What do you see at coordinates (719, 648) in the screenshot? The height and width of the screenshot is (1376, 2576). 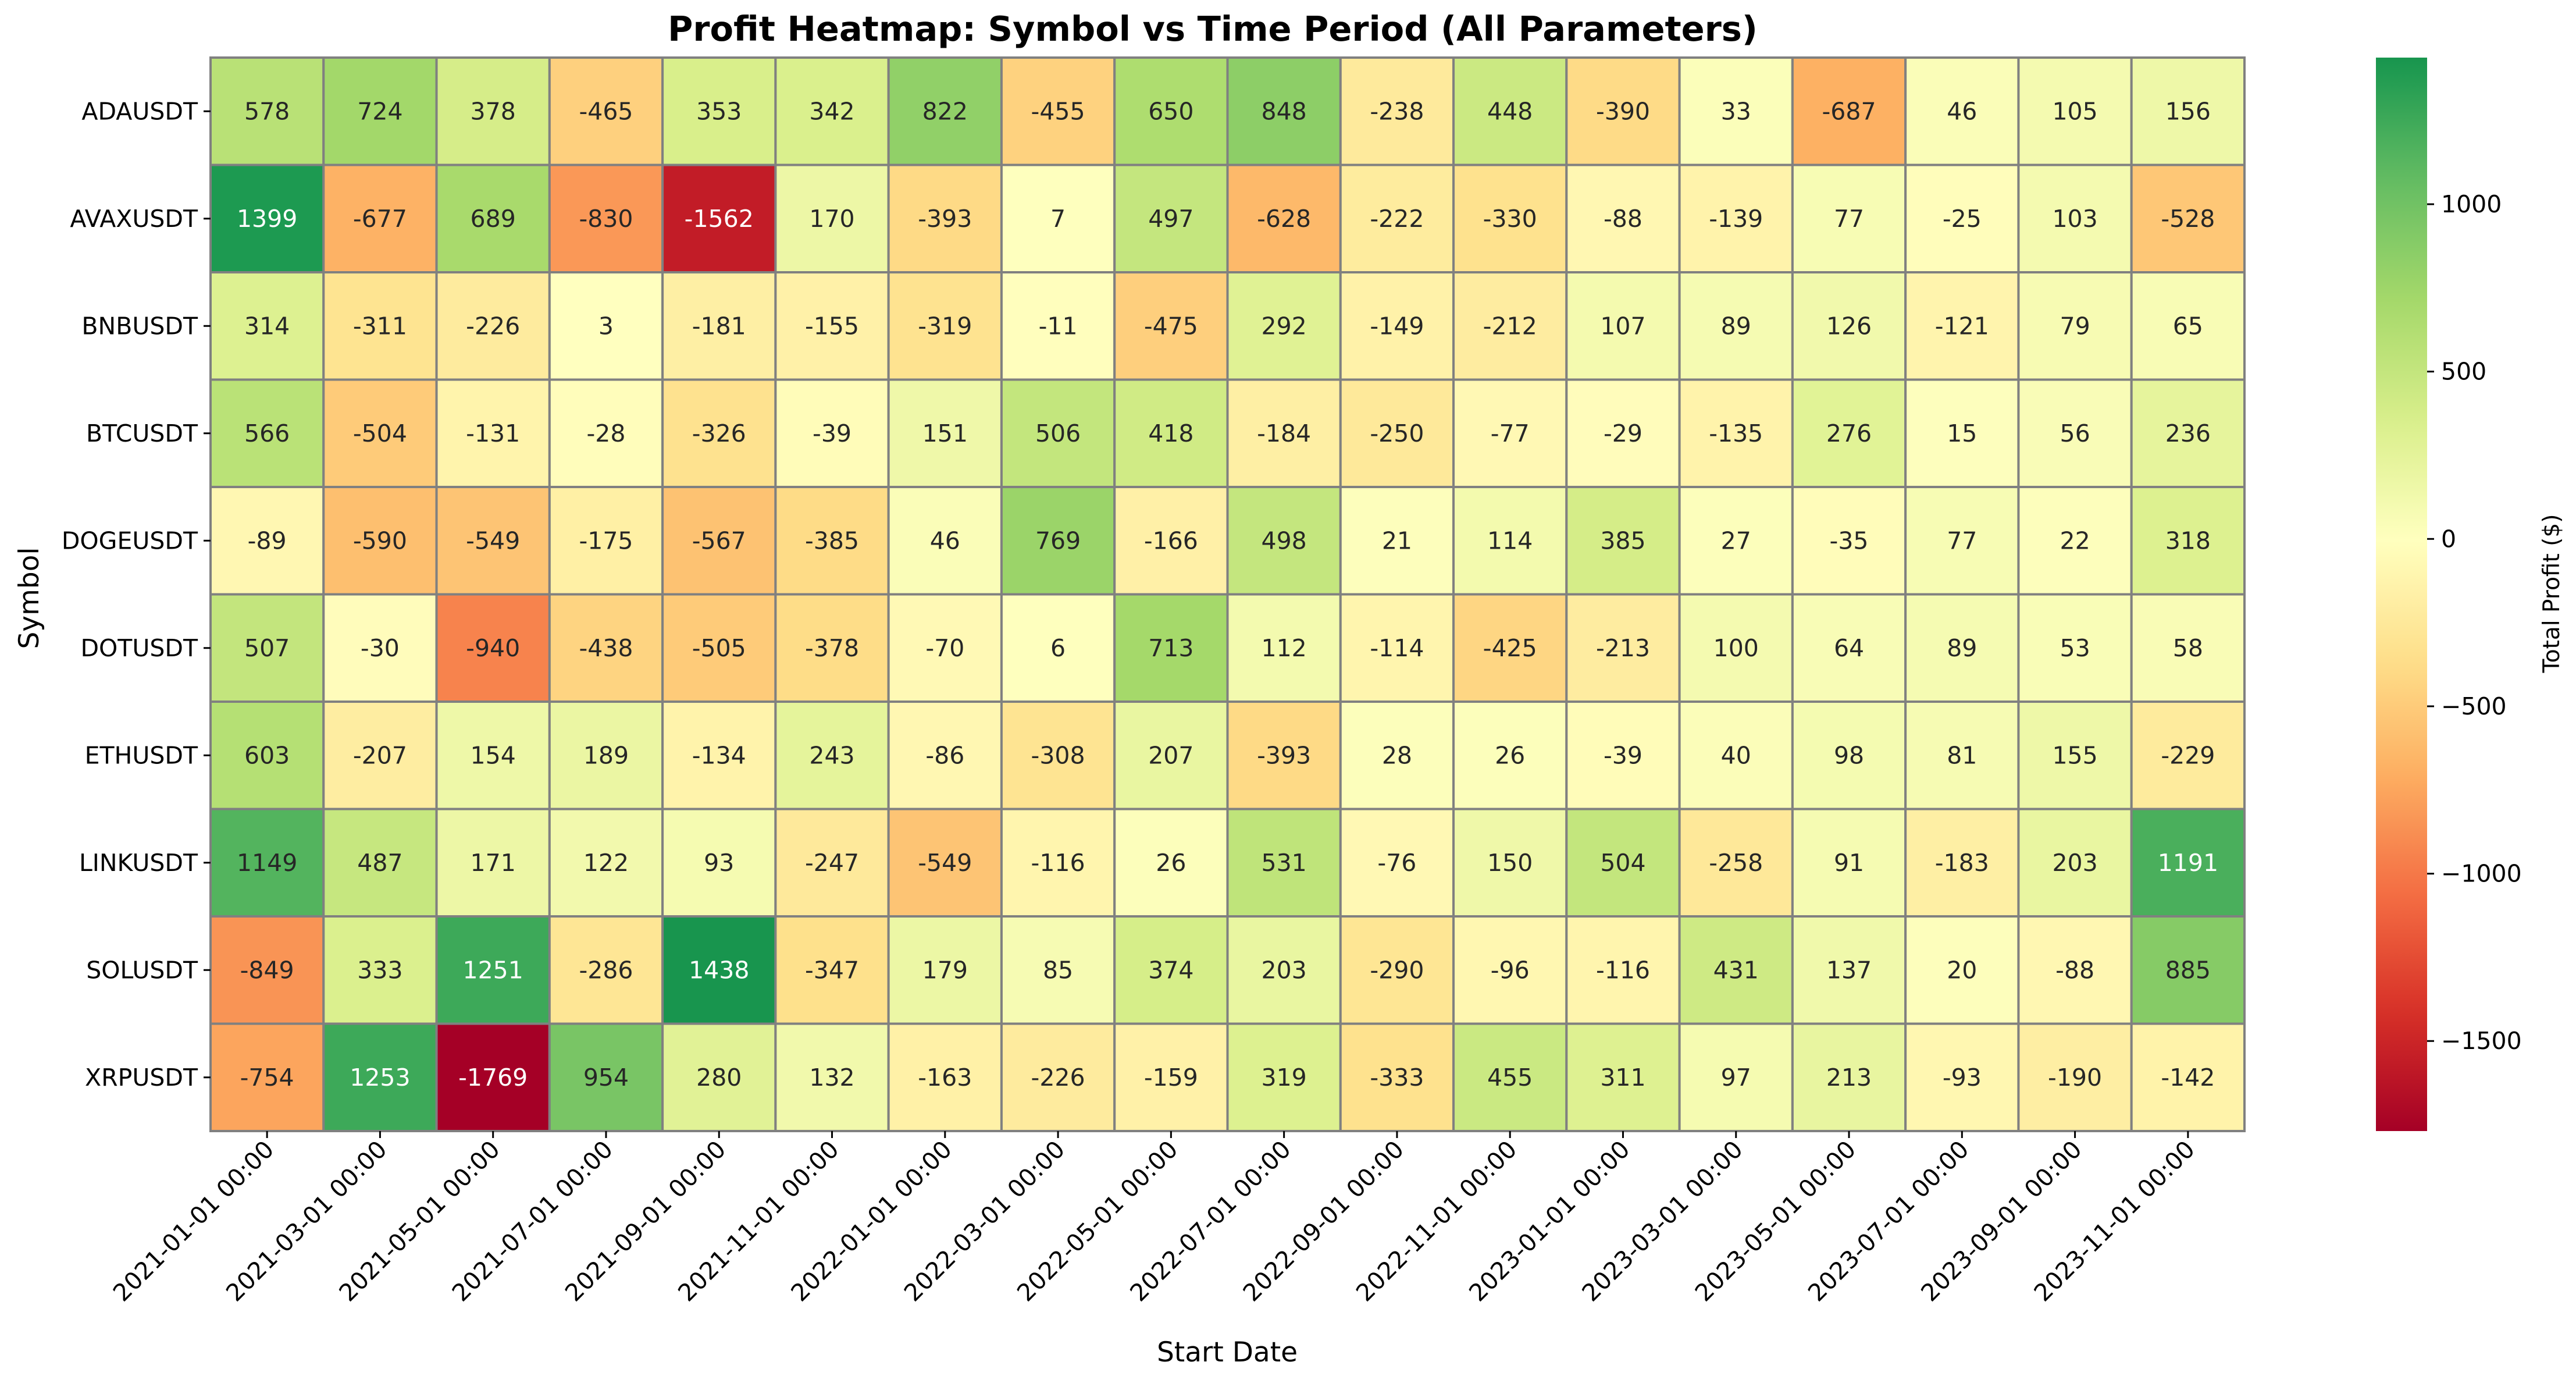 I see `cell-value-label: -505` at bounding box center [719, 648].